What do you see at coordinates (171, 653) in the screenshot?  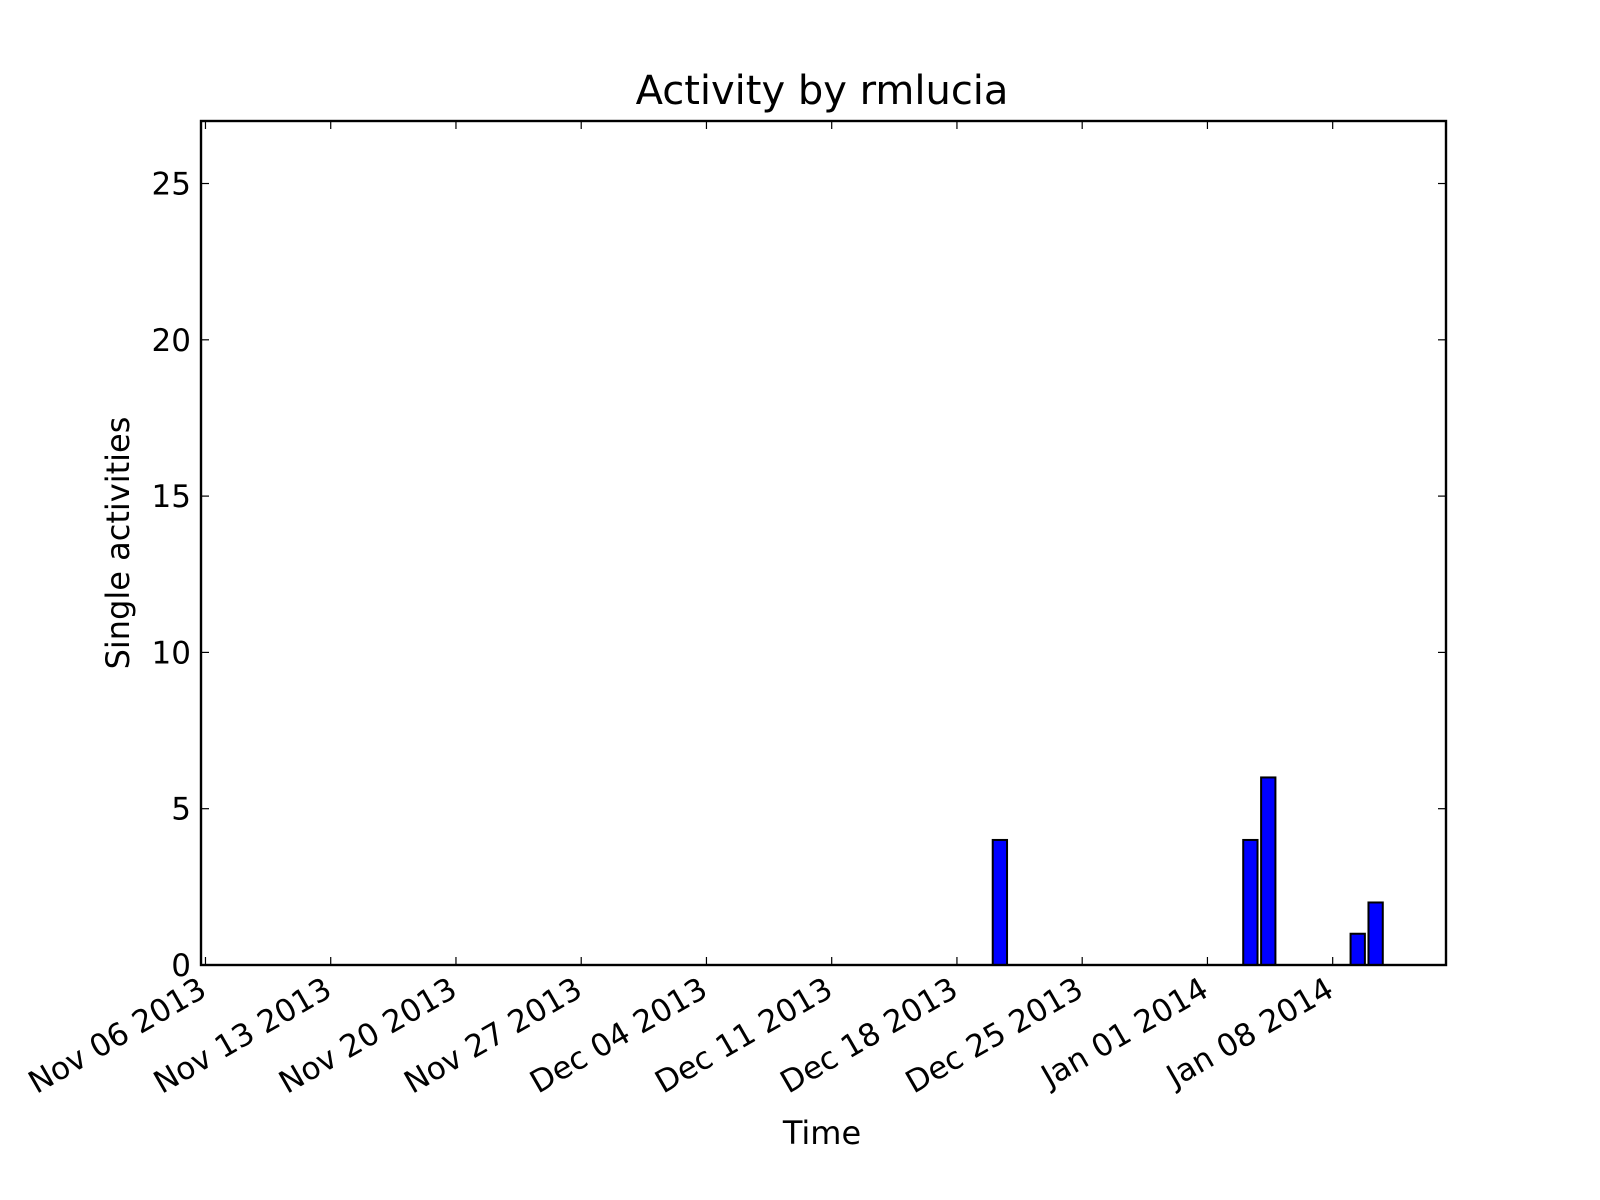 I see `y-tick-label-10: 10` at bounding box center [171, 653].